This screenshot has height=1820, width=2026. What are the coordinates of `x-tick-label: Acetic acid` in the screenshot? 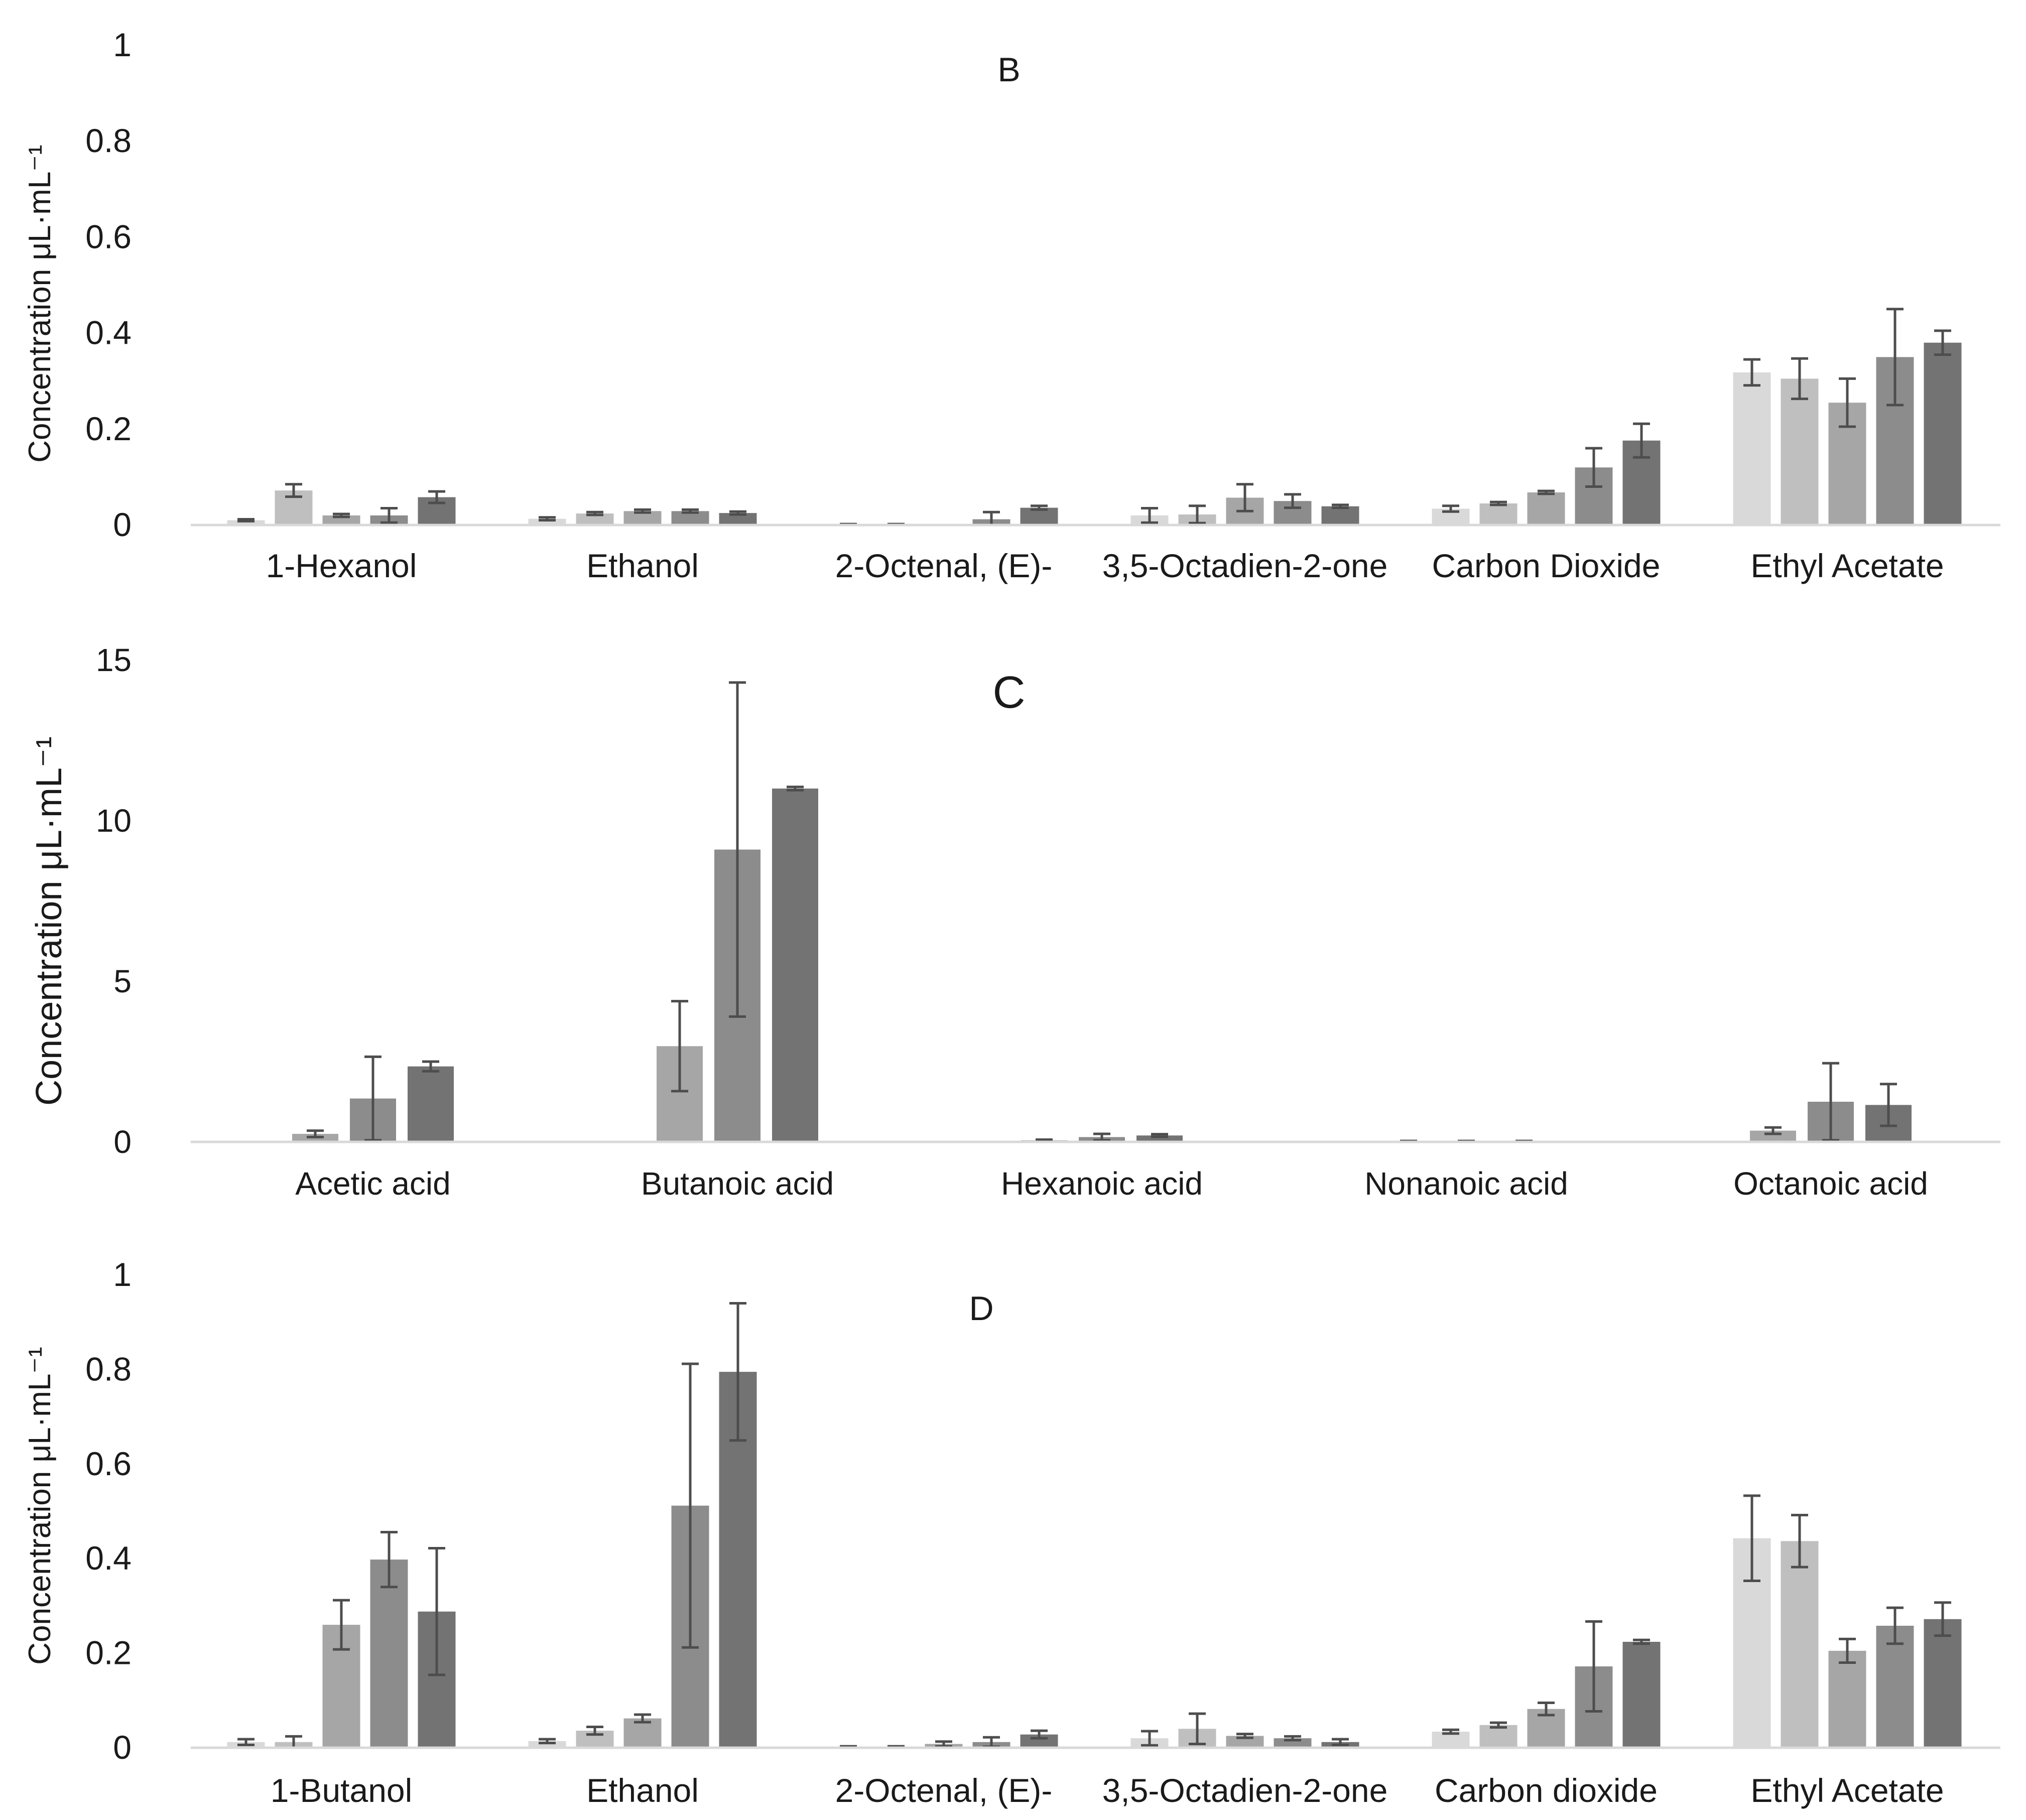 It's located at (373, 1183).